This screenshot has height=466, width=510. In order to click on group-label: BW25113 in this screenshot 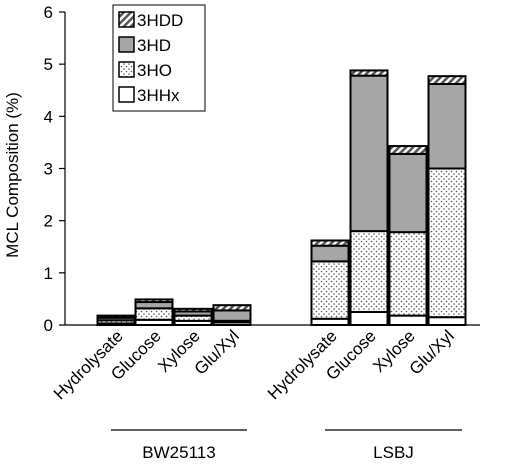, I will do `click(178, 452)`.